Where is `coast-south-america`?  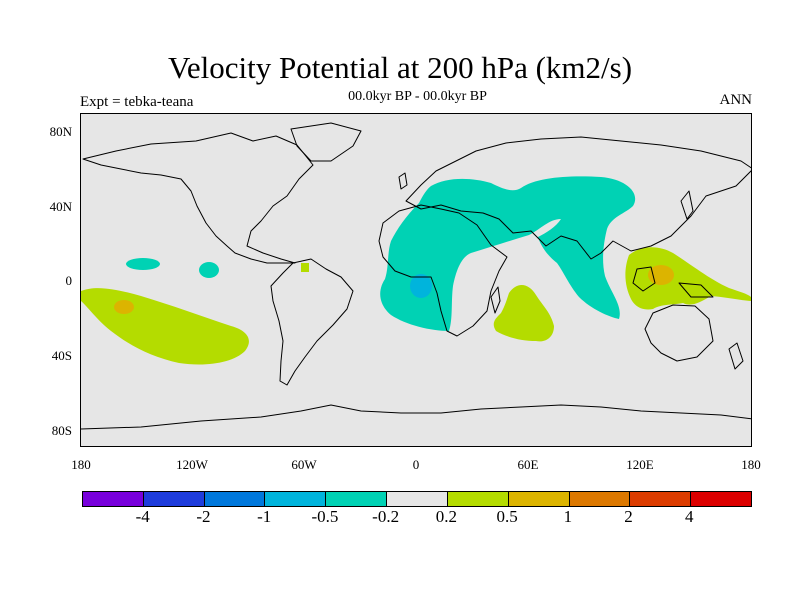 coast-south-america is located at coordinates (312, 322).